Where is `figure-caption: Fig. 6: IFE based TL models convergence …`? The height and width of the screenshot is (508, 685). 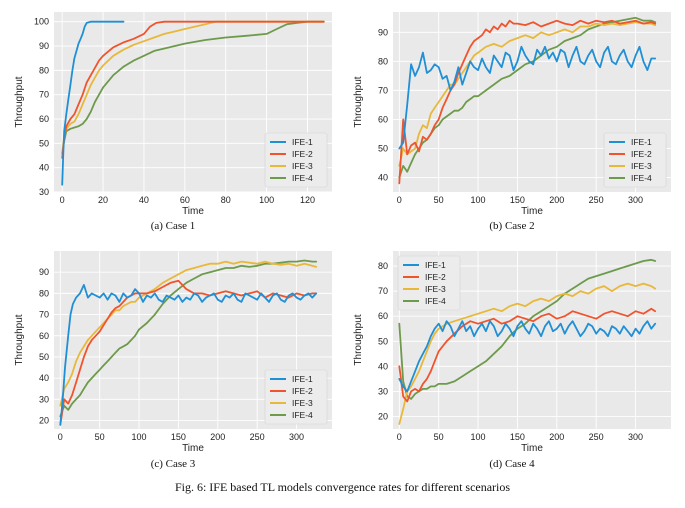 figure-caption: Fig. 6: IFE based TL models convergence … is located at coordinates (342, 487).